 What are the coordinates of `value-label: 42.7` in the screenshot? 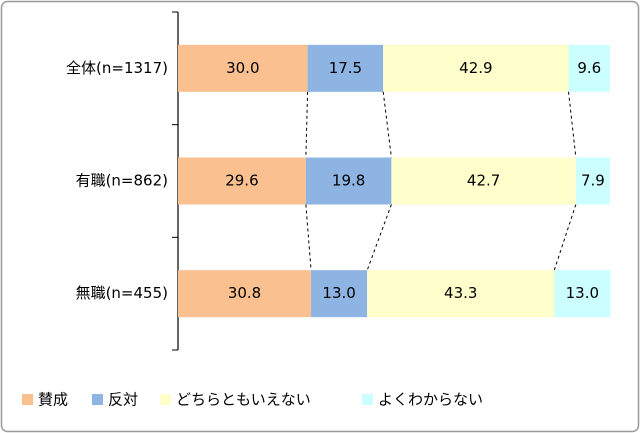 It's located at (483, 181).